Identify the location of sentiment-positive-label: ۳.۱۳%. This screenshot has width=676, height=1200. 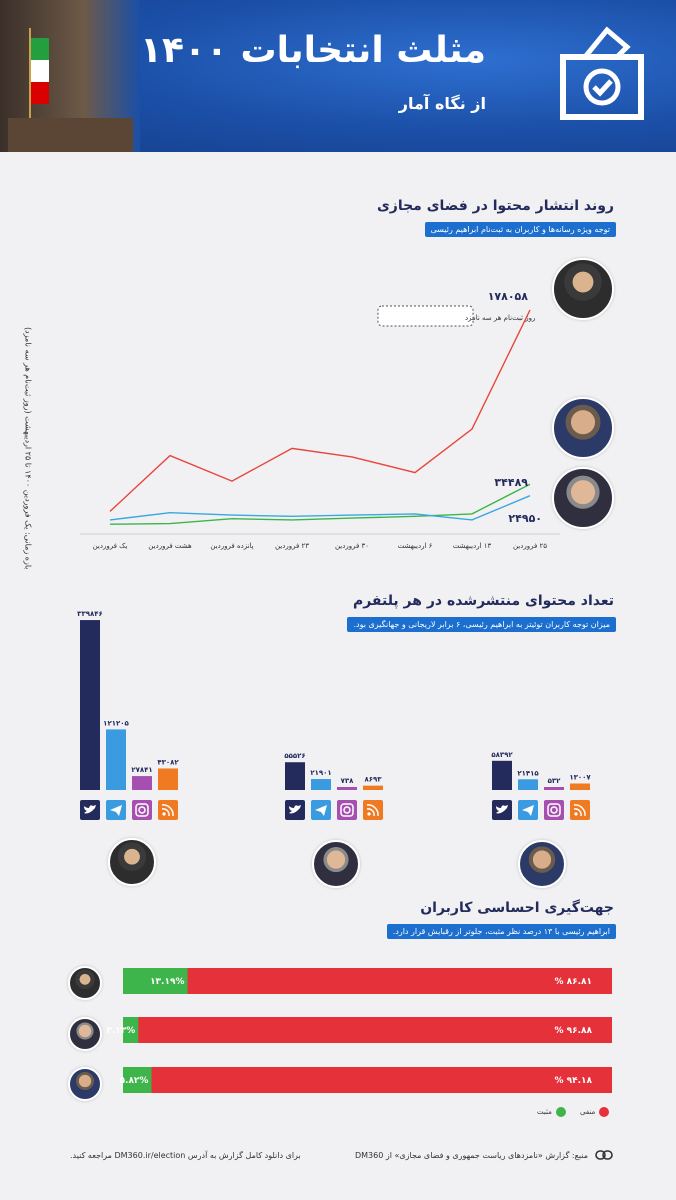
(120, 1031).